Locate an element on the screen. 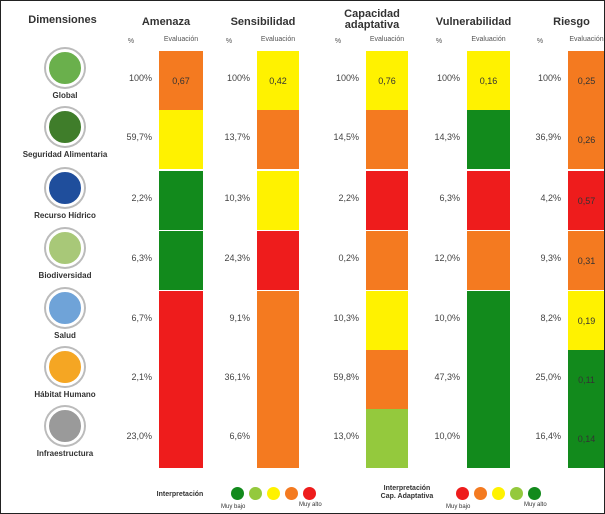 This screenshot has width=605, height=514. evaluation-cell: 0,16 is located at coordinates (488, 80).